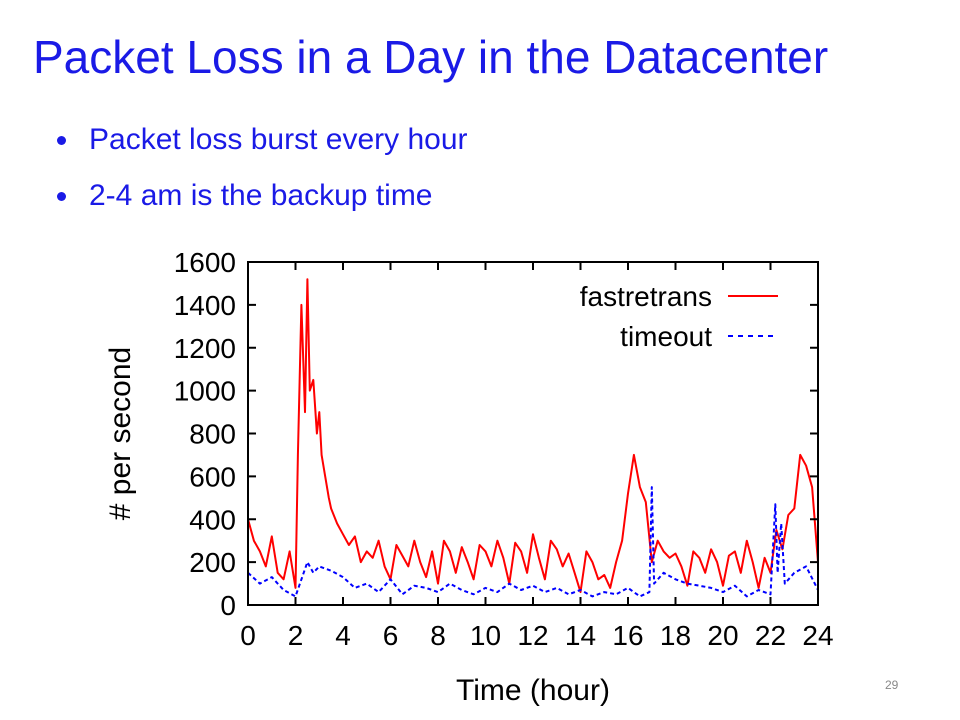 The width and height of the screenshot is (960, 720). Describe the element at coordinates (438, 635) in the screenshot. I see `x-tick-label: 8` at that location.